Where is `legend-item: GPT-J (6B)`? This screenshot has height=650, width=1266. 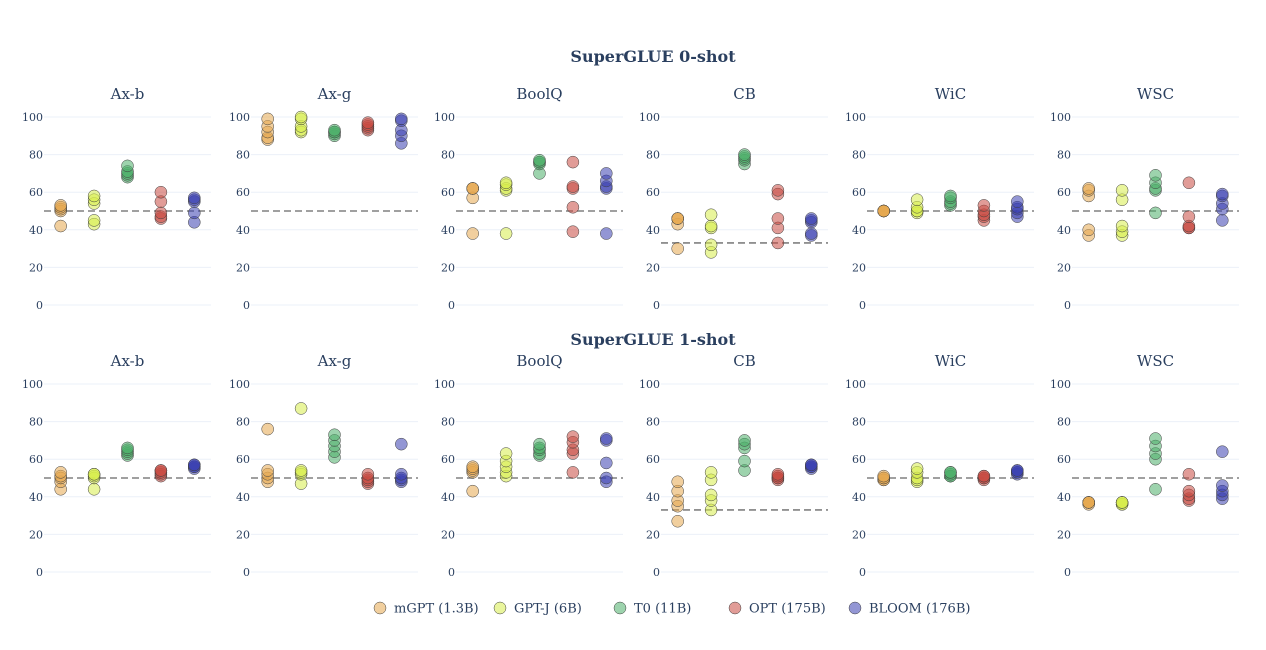
legend-item: GPT-J (6B) is located at coordinates (537, 609).